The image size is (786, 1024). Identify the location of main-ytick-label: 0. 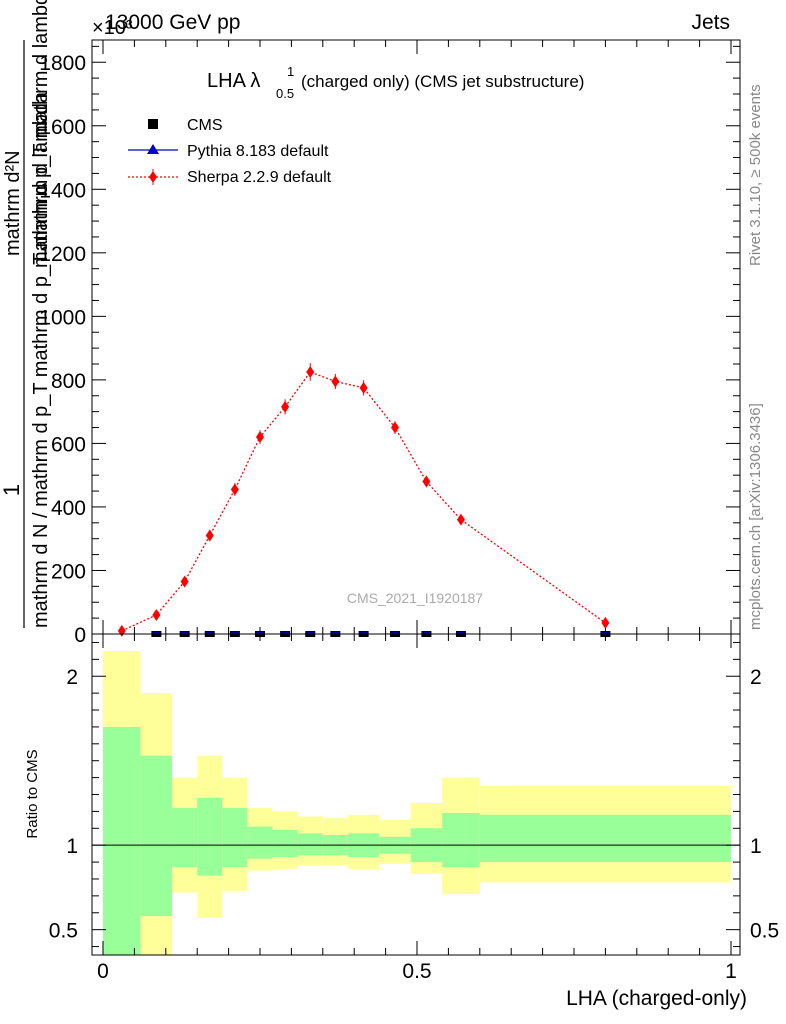
(80, 635).